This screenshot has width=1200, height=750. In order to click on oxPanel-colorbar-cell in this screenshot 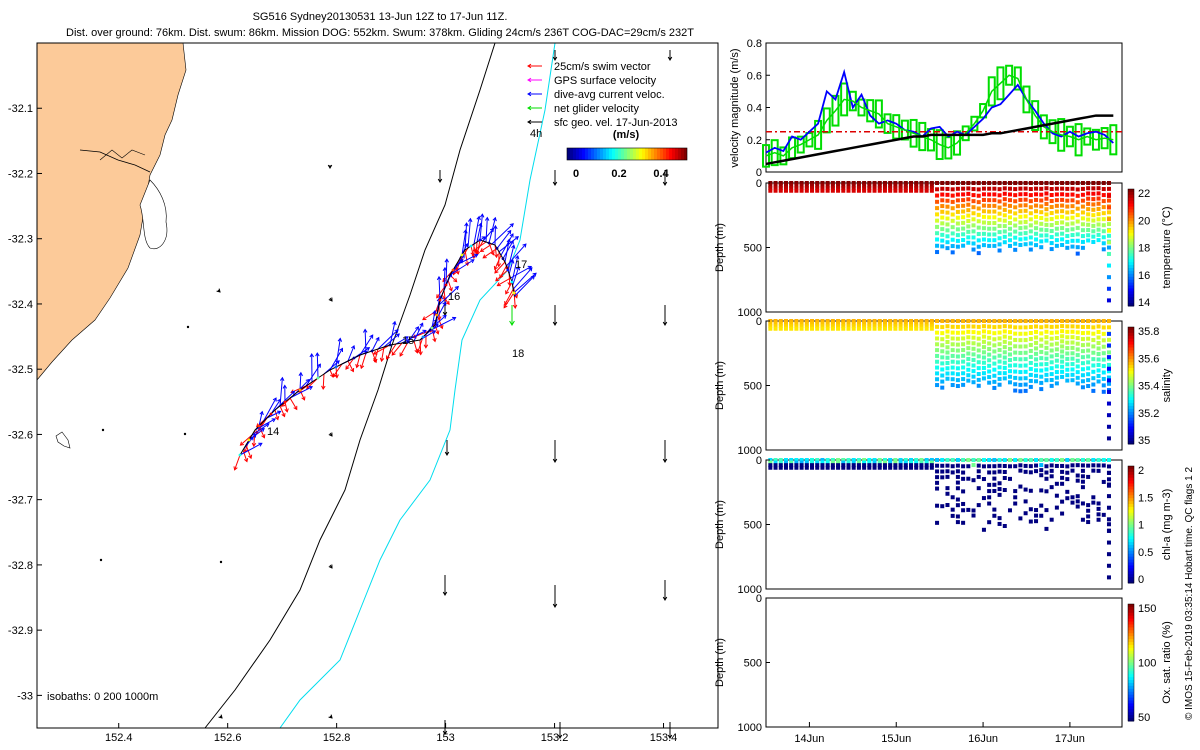, I will do `click(1131, 714)`.